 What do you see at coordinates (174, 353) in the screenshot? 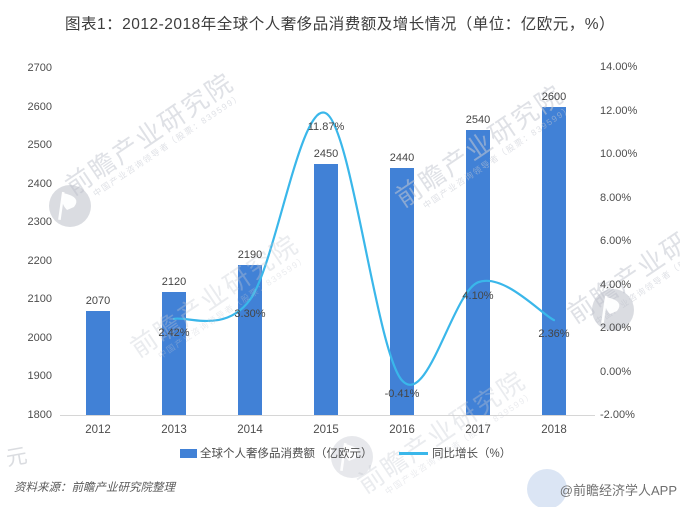
I see `bar-2013` at bounding box center [174, 353].